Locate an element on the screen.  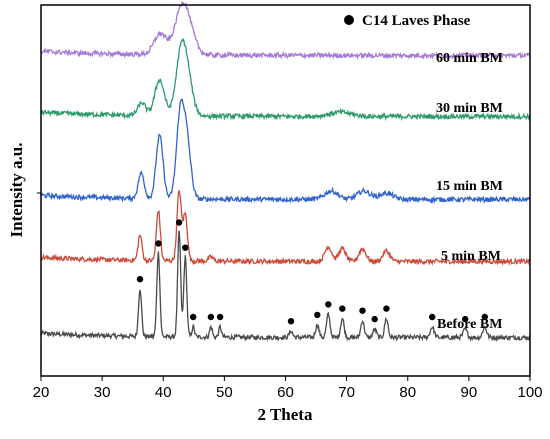
legend-marker is located at coordinates (349, 20).